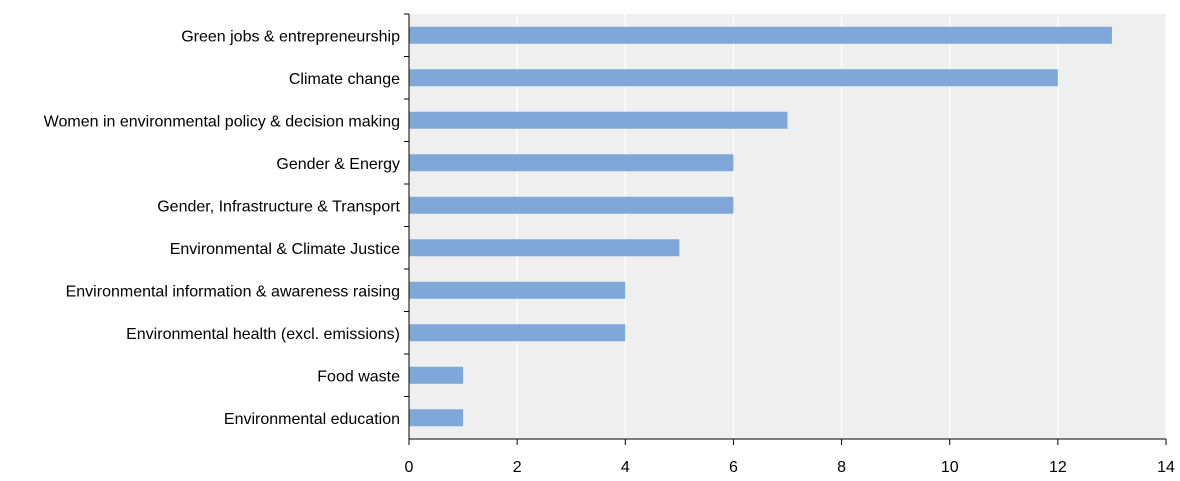 The height and width of the screenshot is (481, 1180). Describe the element at coordinates (625, 467) in the screenshot. I see `x-tick-label: 4` at that location.